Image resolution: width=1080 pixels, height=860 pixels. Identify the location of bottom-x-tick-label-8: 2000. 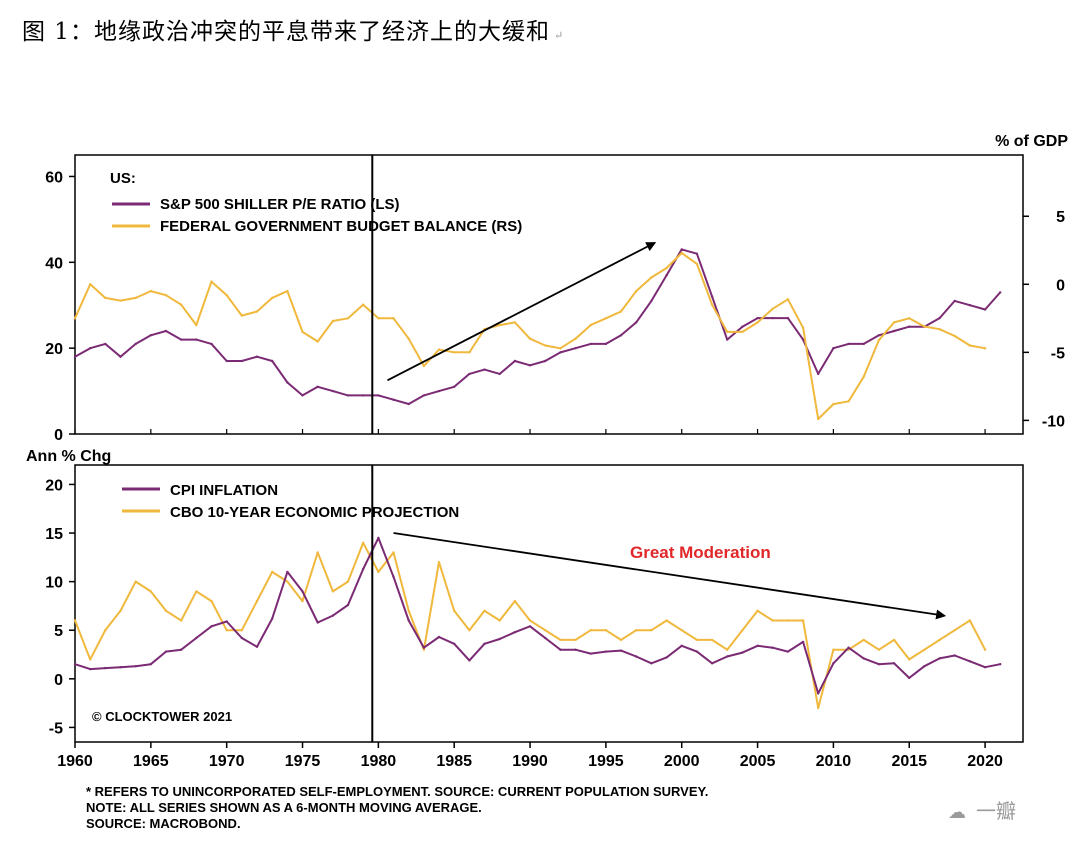
(682, 761).